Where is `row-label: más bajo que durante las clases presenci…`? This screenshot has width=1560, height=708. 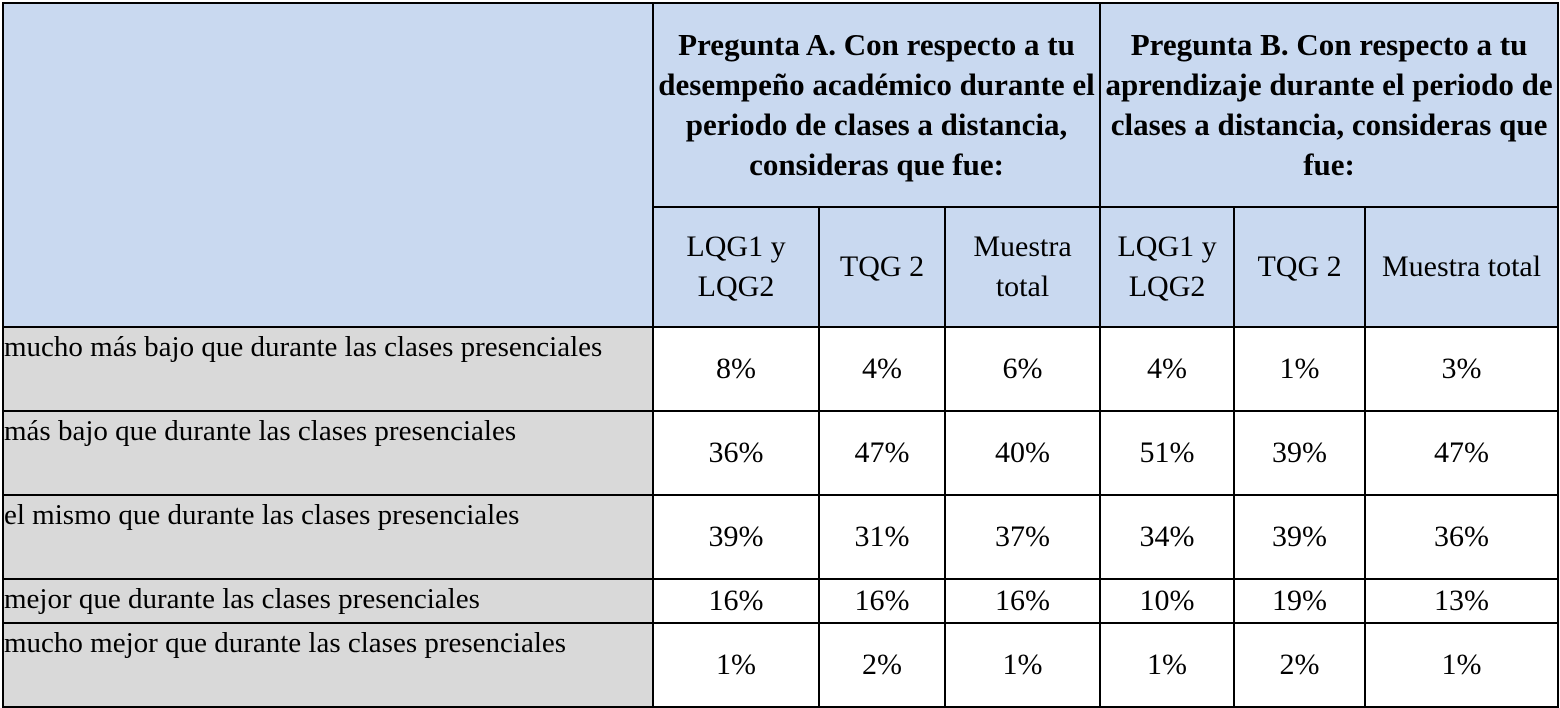 row-label: más bajo que durante las clases presenci… is located at coordinates (328, 453).